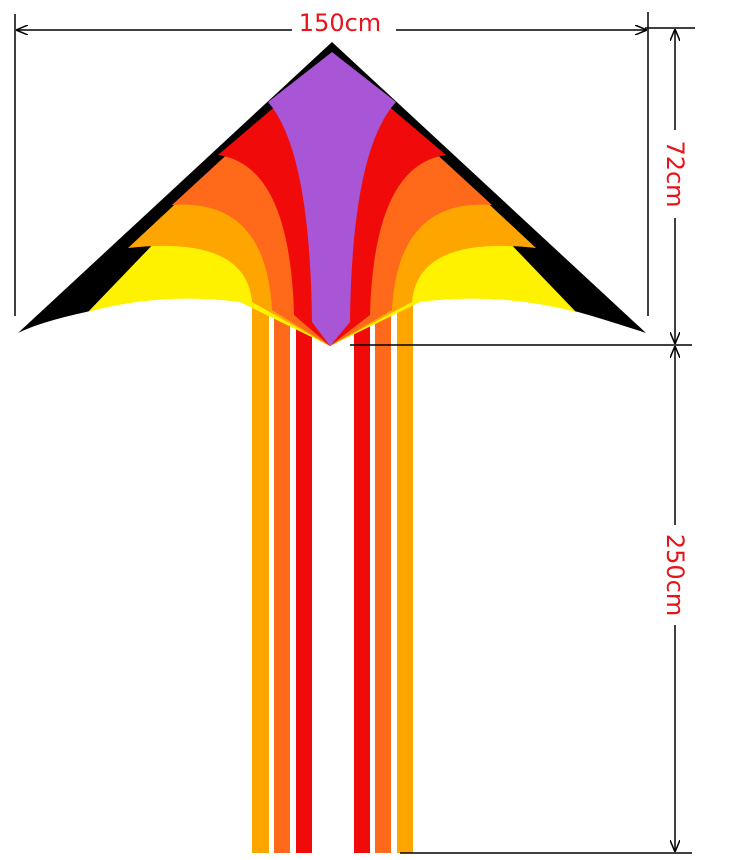 The height and width of the screenshot is (860, 750). I want to click on width-label: 150cm, so click(340, 23).